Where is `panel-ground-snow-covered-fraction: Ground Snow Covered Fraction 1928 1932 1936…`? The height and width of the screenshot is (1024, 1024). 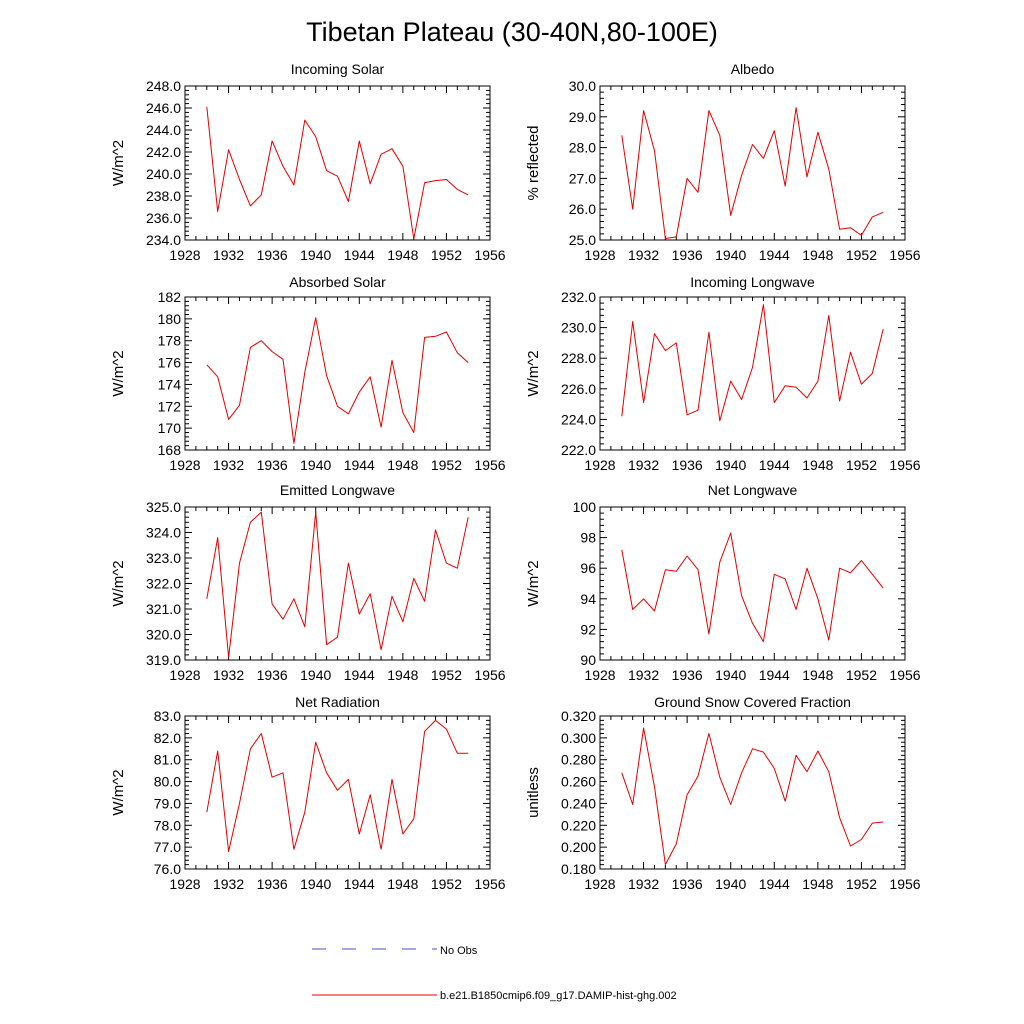 panel-ground-snow-covered-fraction: Ground Snow Covered Fraction 1928 1932 1936… is located at coordinates (723, 793).